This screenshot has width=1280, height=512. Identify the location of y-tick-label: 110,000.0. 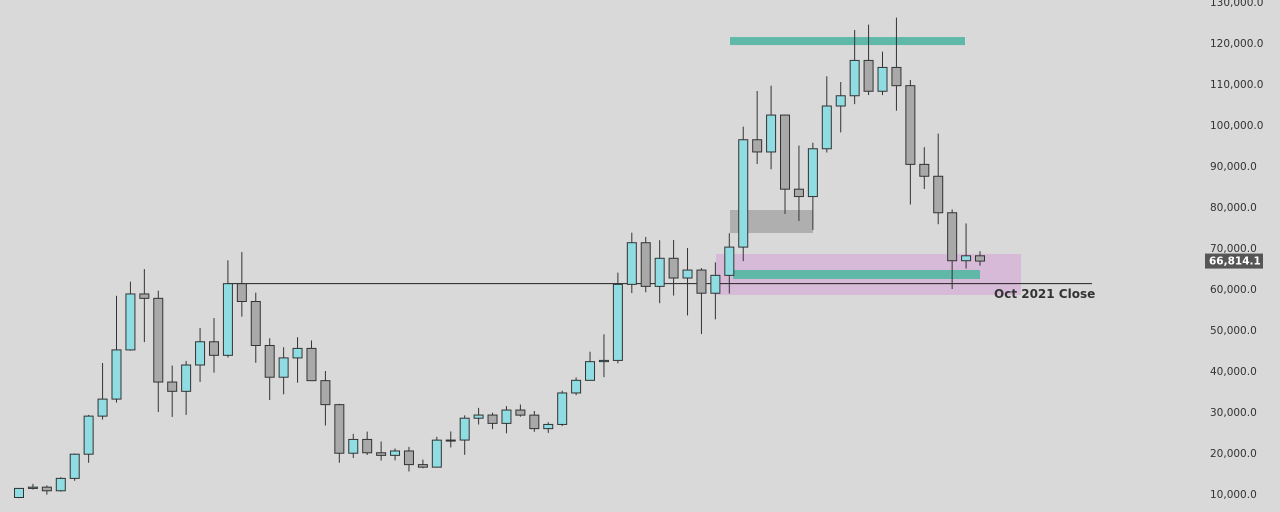
(1236, 85).